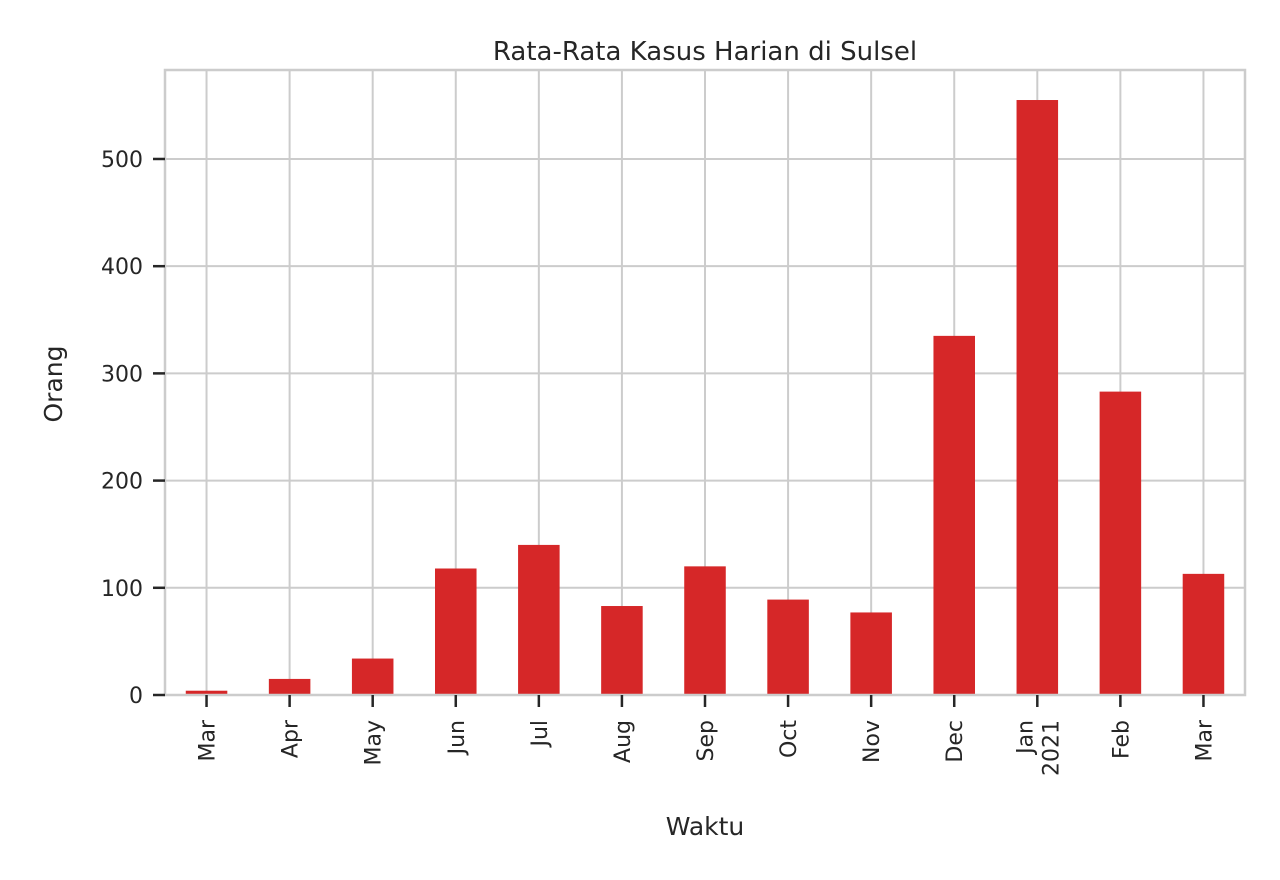 This screenshot has width=1280, height=880. Describe the element at coordinates (122, 589) in the screenshot. I see `y-tick-label: 100` at that location.